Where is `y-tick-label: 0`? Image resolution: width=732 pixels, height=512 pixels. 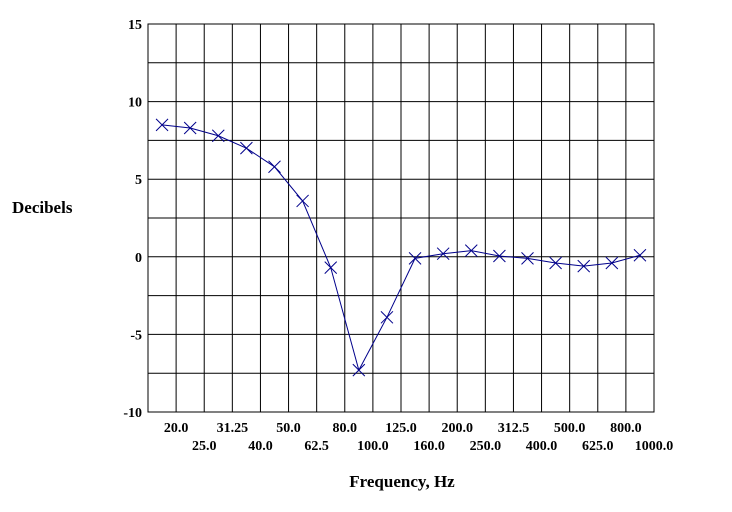 y-tick-label: 0 is located at coordinates (138, 258).